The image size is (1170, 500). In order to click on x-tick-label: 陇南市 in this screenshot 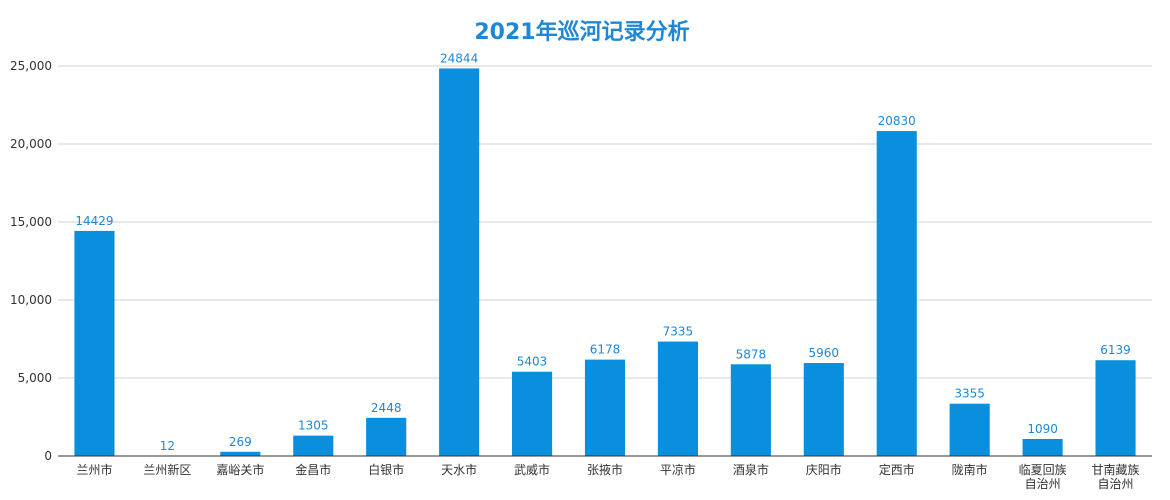, I will do `click(970, 469)`.